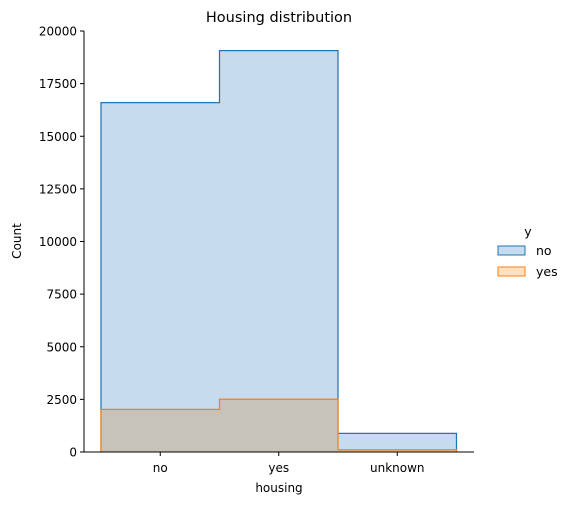 The image size is (571, 505). I want to click on legend-label-yes: yes, so click(547, 271).